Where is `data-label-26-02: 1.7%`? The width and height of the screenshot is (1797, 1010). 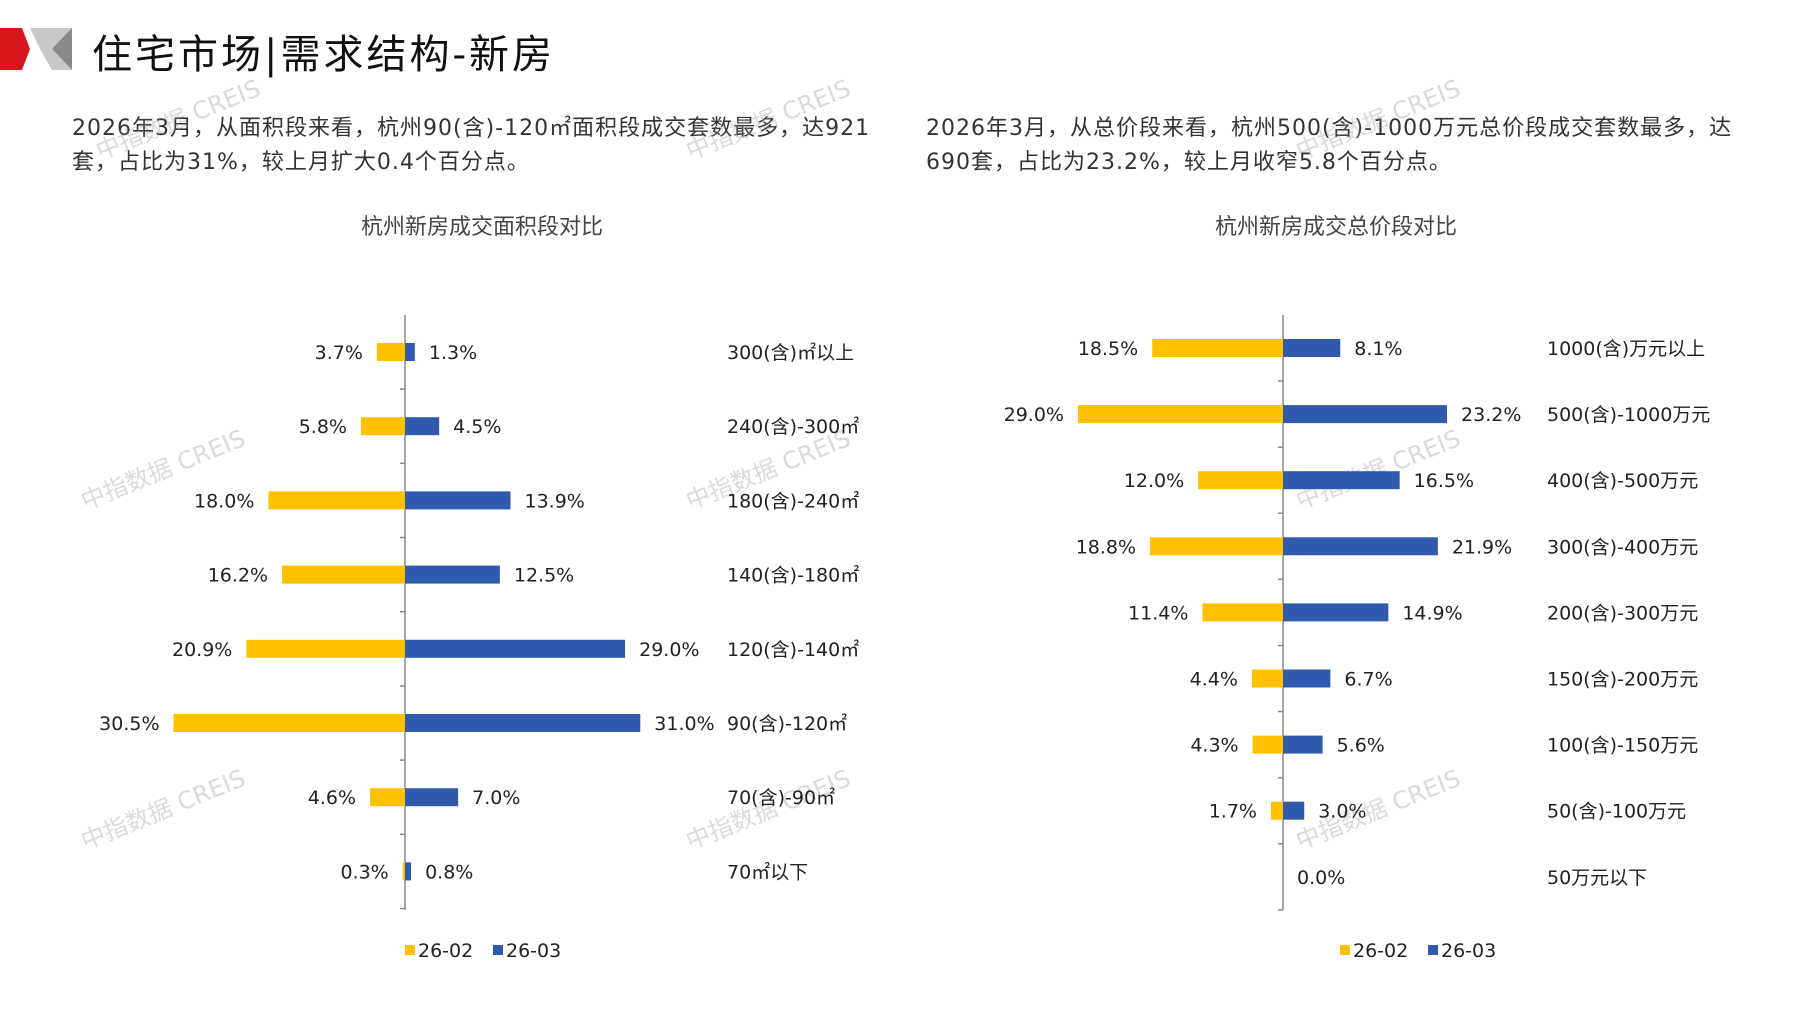
data-label-26-02: 1.7% is located at coordinates (1233, 812).